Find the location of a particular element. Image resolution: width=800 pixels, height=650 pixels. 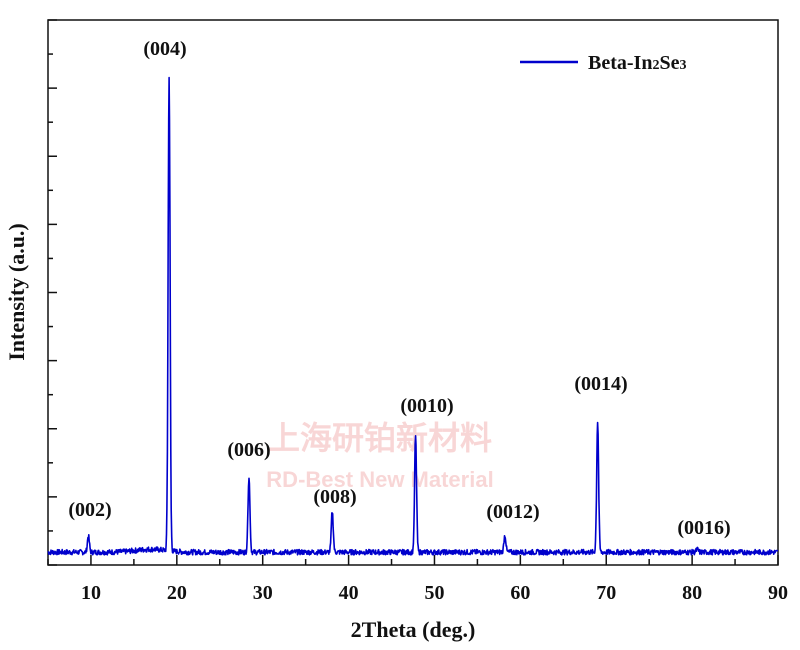

peak-label: (002) is located at coordinates (89, 510).